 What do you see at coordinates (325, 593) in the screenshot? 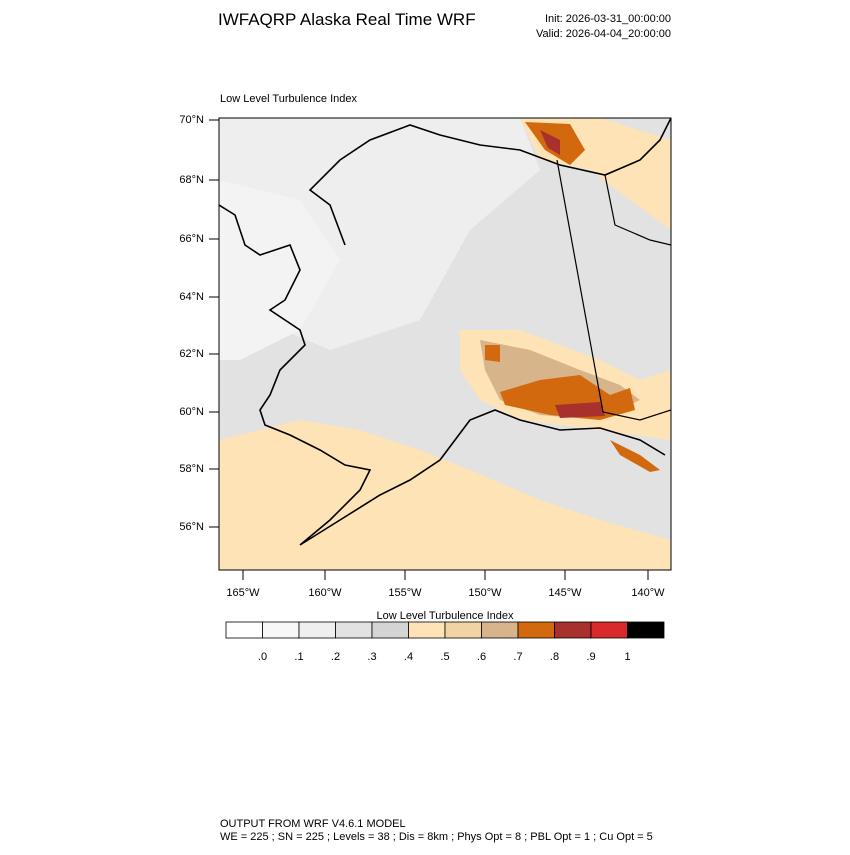
I see `lon-label: 160°W` at bounding box center [325, 593].